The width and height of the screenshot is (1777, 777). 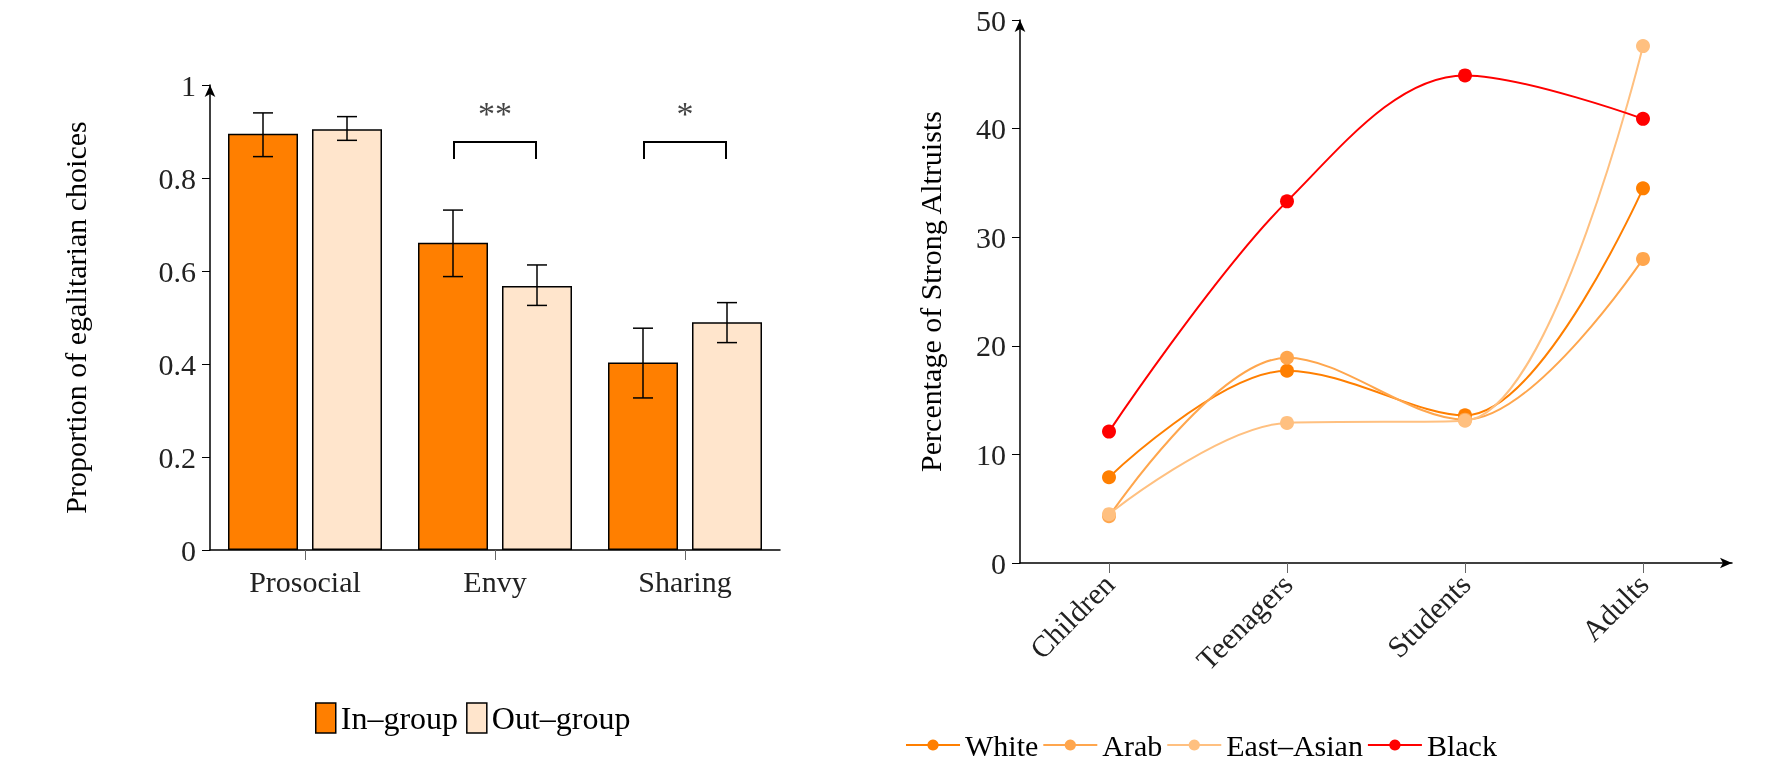 I want to click on x-tick-label: Envy, so click(x=495, y=581).